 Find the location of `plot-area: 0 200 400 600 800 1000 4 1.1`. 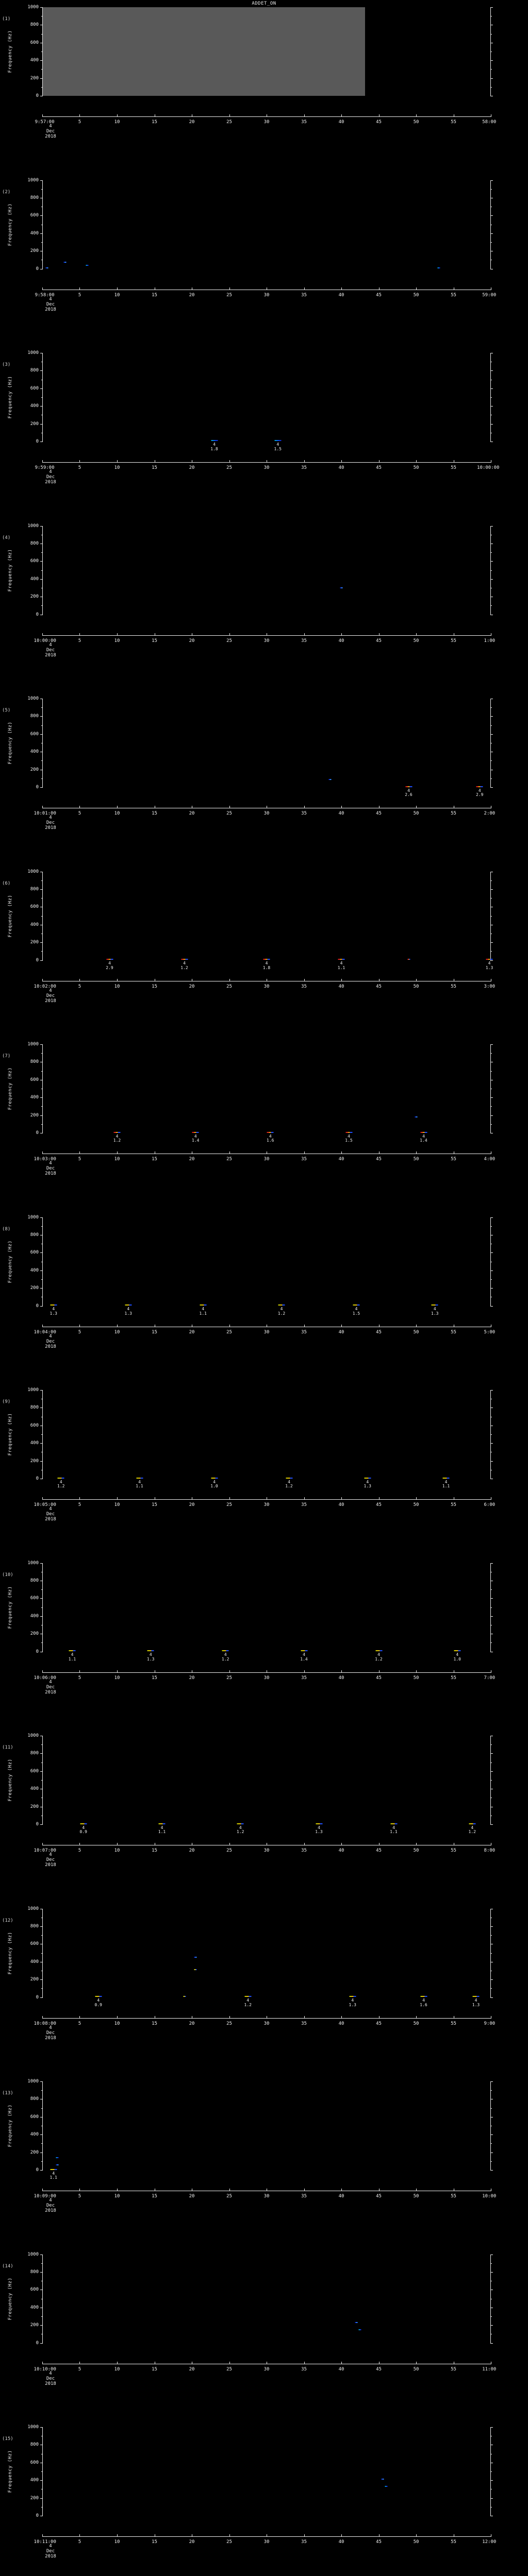

plot-area: 0 200 400 600 800 1000 4 1.1 is located at coordinates (260, 2129).